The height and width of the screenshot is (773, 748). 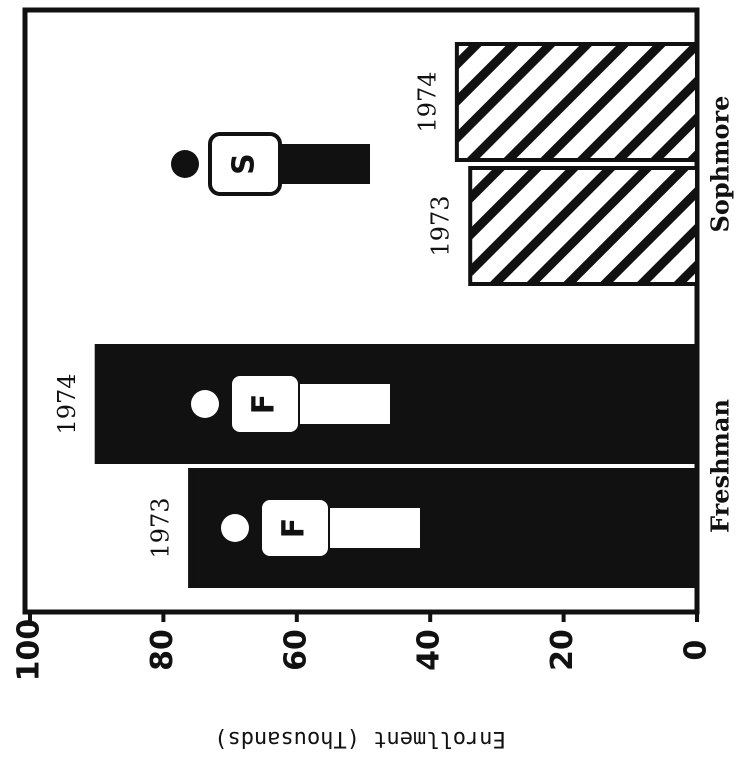 I want to click on x-tick-label: Freshman, so click(x=720, y=466).